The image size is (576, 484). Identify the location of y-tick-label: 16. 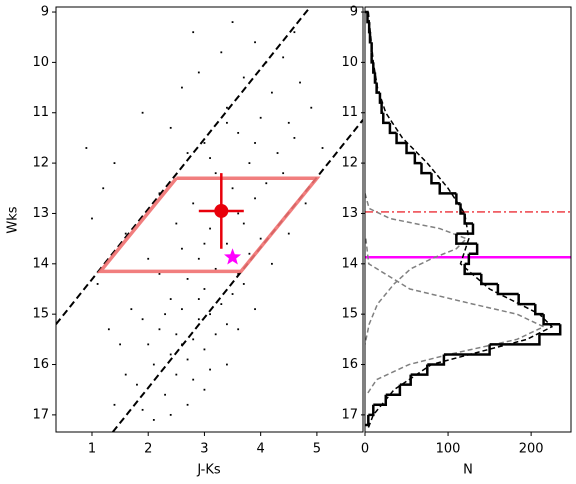
(349, 364).